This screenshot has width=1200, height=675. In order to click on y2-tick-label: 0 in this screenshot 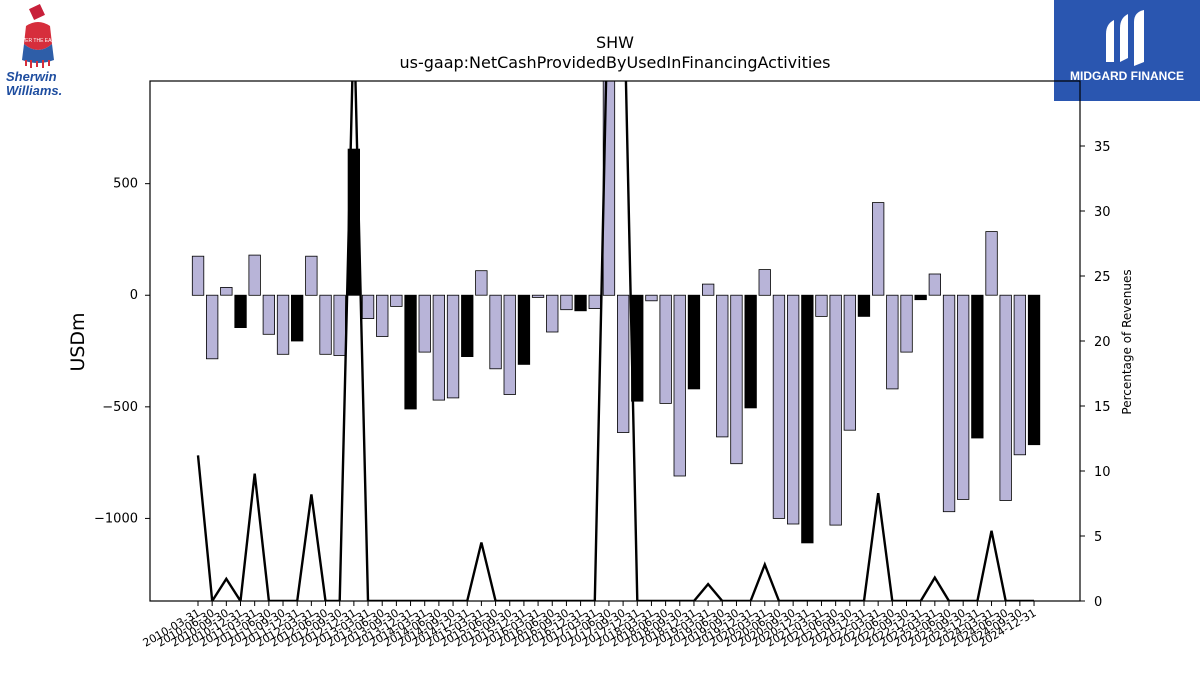, I will do `click(1098, 602)`.